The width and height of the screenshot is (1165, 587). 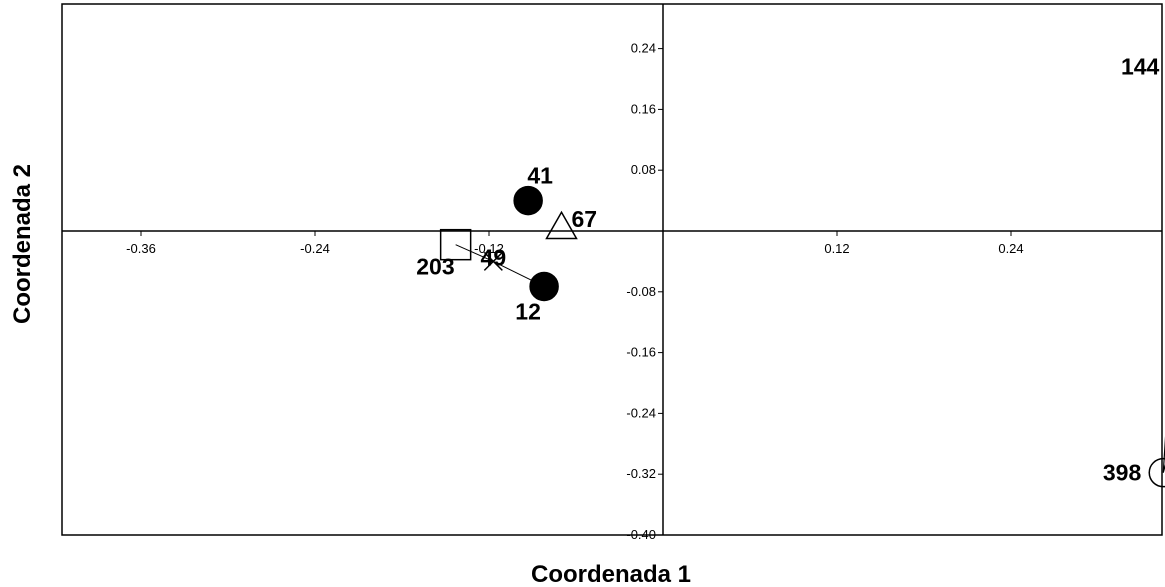 I want to click on link-line, so click(x=474, y=253).